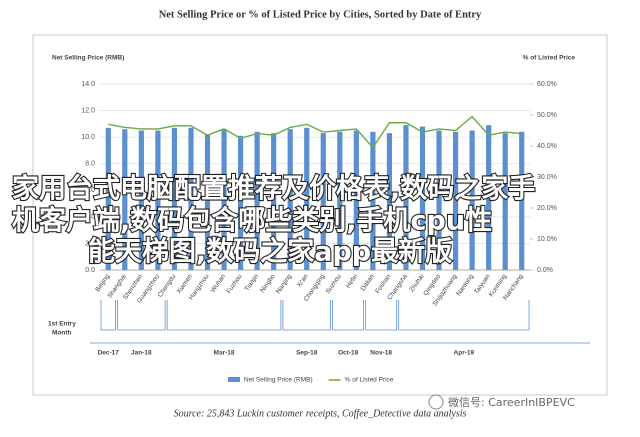 This screenshot has width=640, height=437. What do you see at coordinates (307, 353) in the screenshot?
I see `timeline-label: Sep-18` at bounding box center [307, 353].